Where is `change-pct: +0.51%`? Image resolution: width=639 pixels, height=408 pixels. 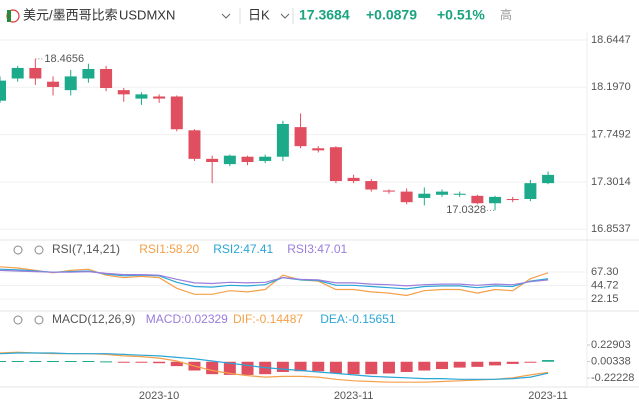
change-pct: +0.51% is located at coordinates (461, 15).